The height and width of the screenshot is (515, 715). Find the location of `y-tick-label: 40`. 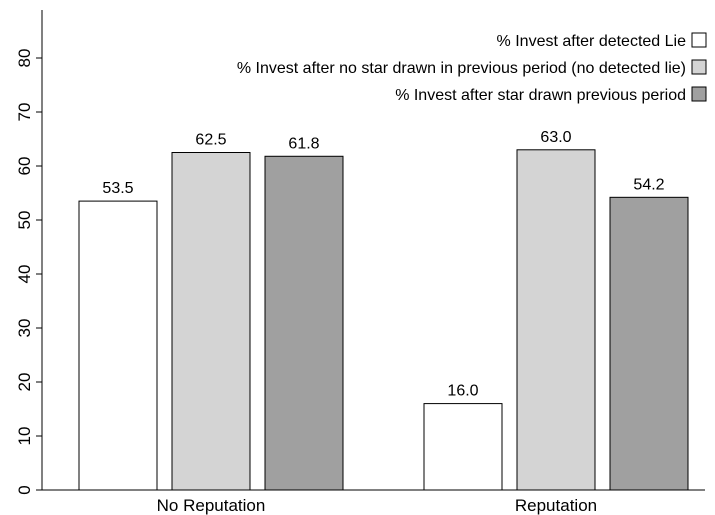

y-tick-label: 40 is located at coordinates (24, 274).